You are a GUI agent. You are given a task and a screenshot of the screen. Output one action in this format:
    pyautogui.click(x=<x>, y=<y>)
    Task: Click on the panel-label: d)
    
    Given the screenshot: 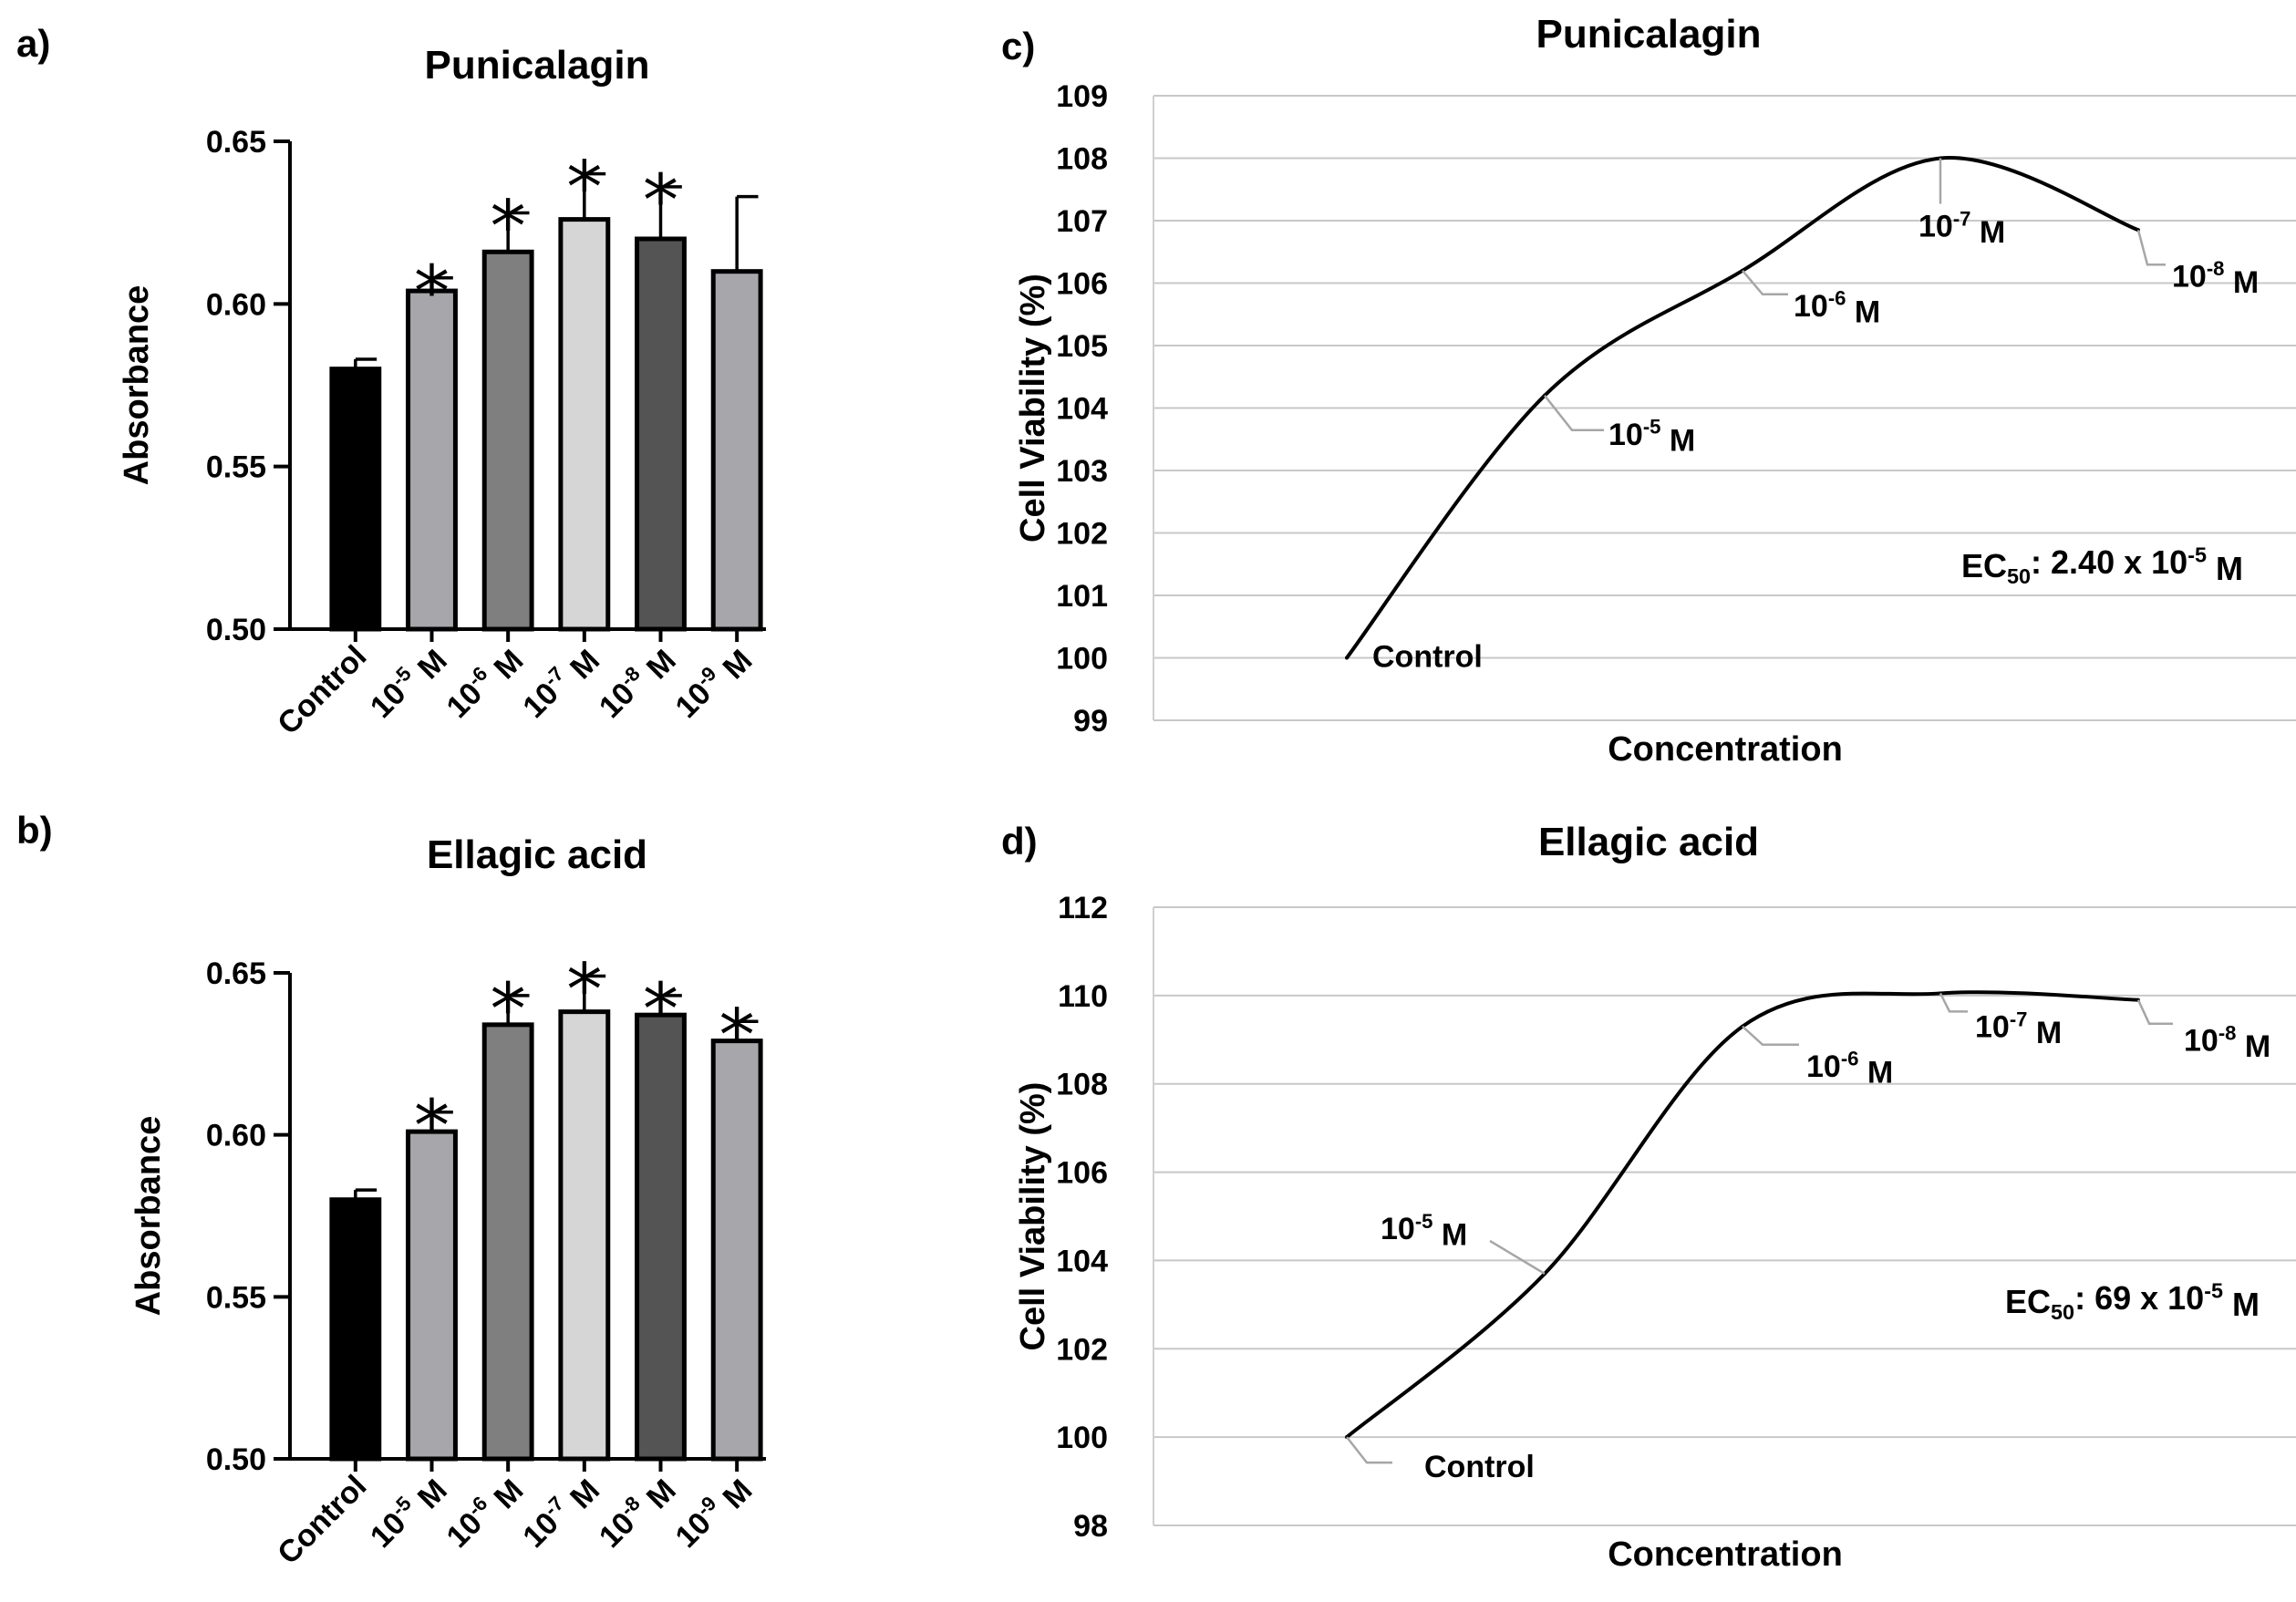 What is the action you would take?
    pyautogui.click(x=1019, y=841)
    